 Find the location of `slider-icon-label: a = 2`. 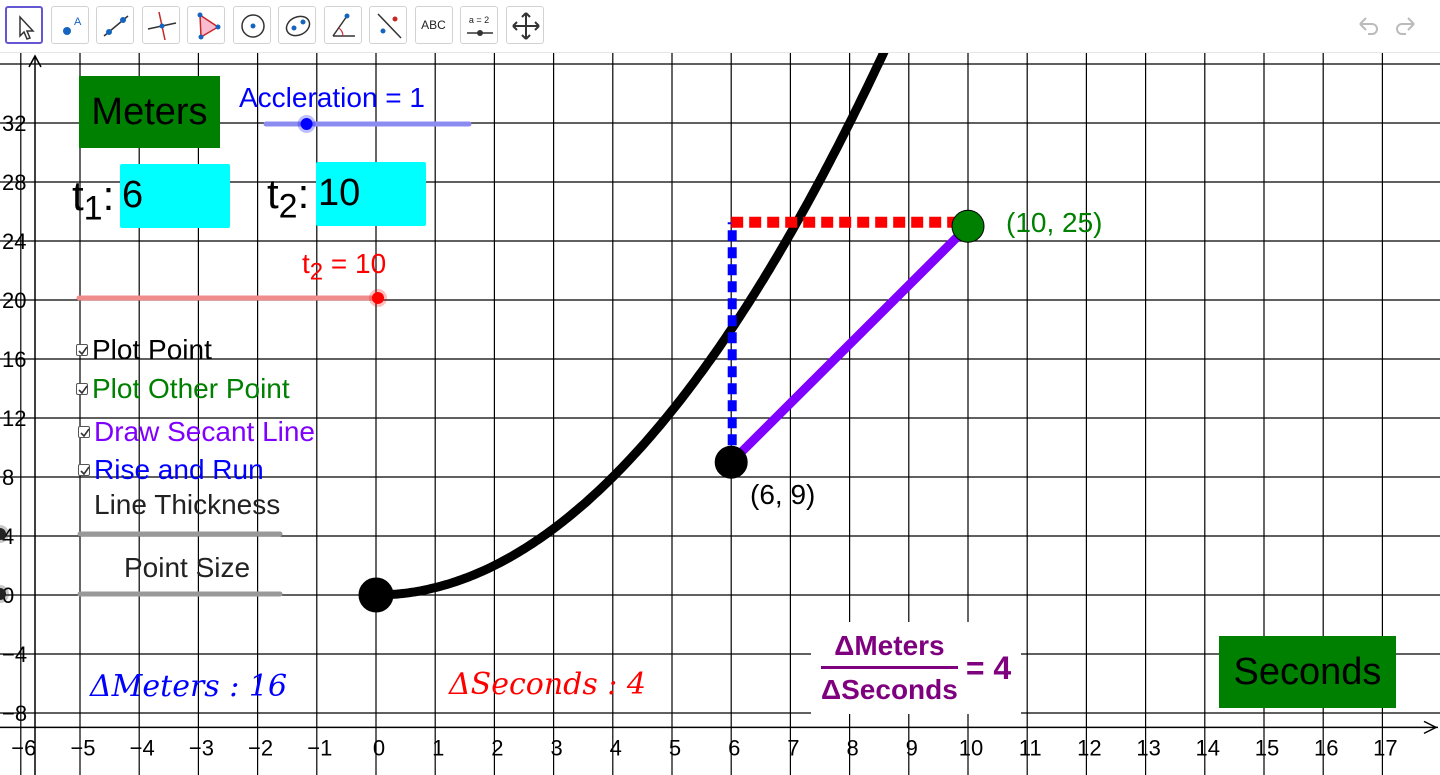

slider-icon-label: a = 2 is located at coordinates (479, 20).